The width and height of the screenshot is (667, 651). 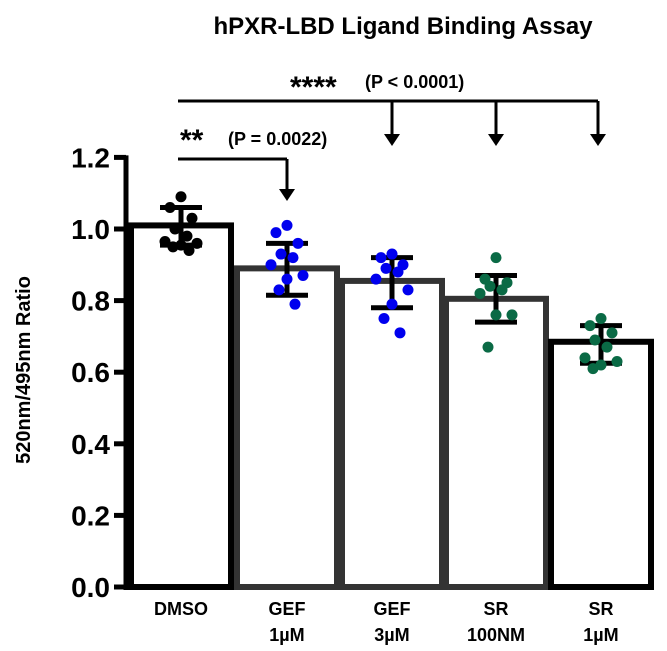 What do you see at coordinates (277, 139) in the screenshot?
I see `p-value-label: (P = 0.0022)` at bounding box center [277, 139].